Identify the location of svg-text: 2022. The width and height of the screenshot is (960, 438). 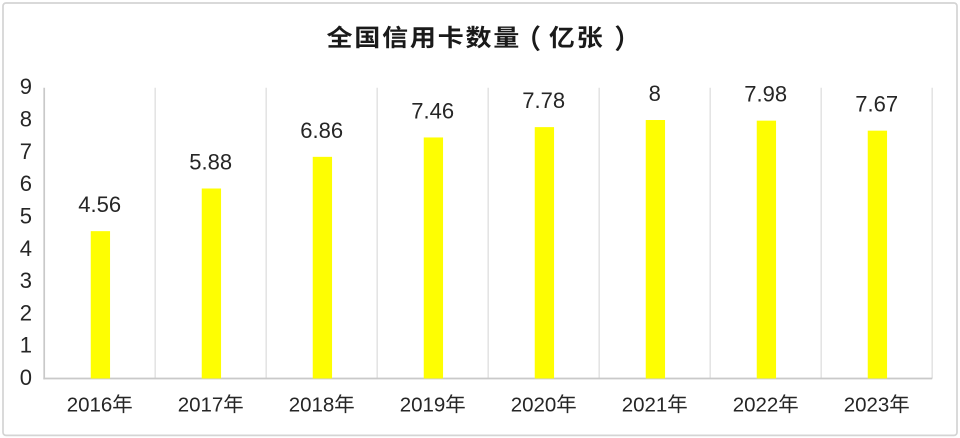
(756, 405).